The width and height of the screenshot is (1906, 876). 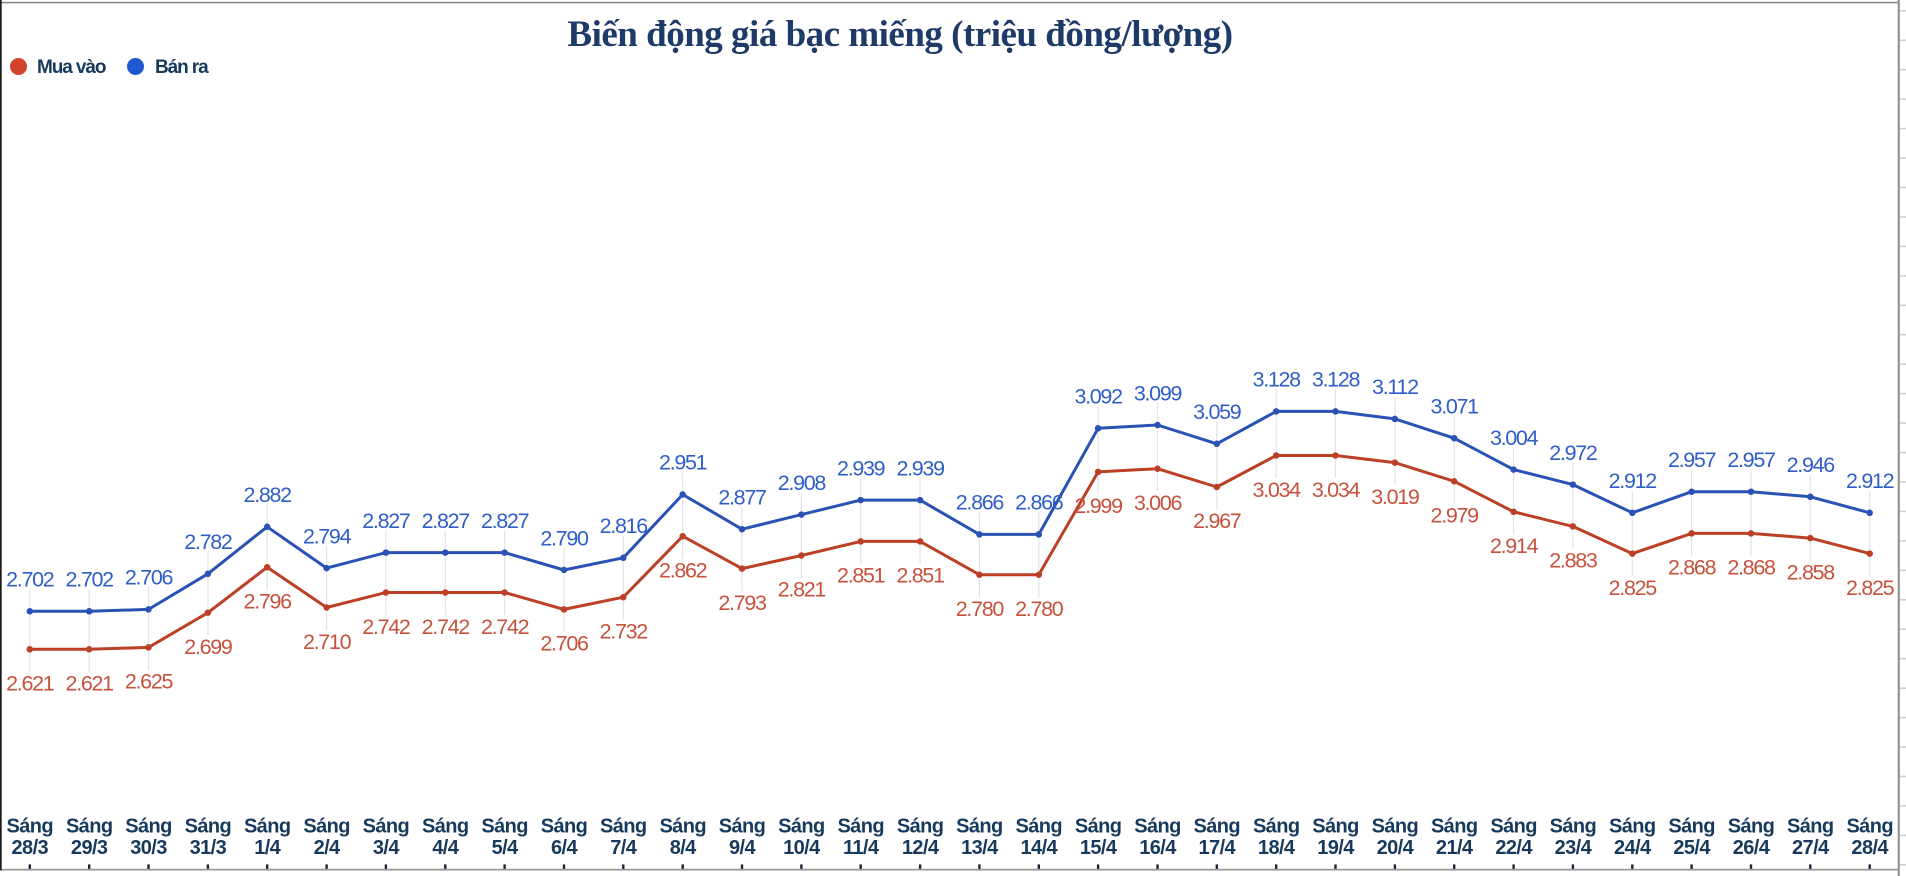 What do you see at coordinates (268, 495) in the screenshot?
I see `svg-text: 2.882` at bounding box center [268, 495].